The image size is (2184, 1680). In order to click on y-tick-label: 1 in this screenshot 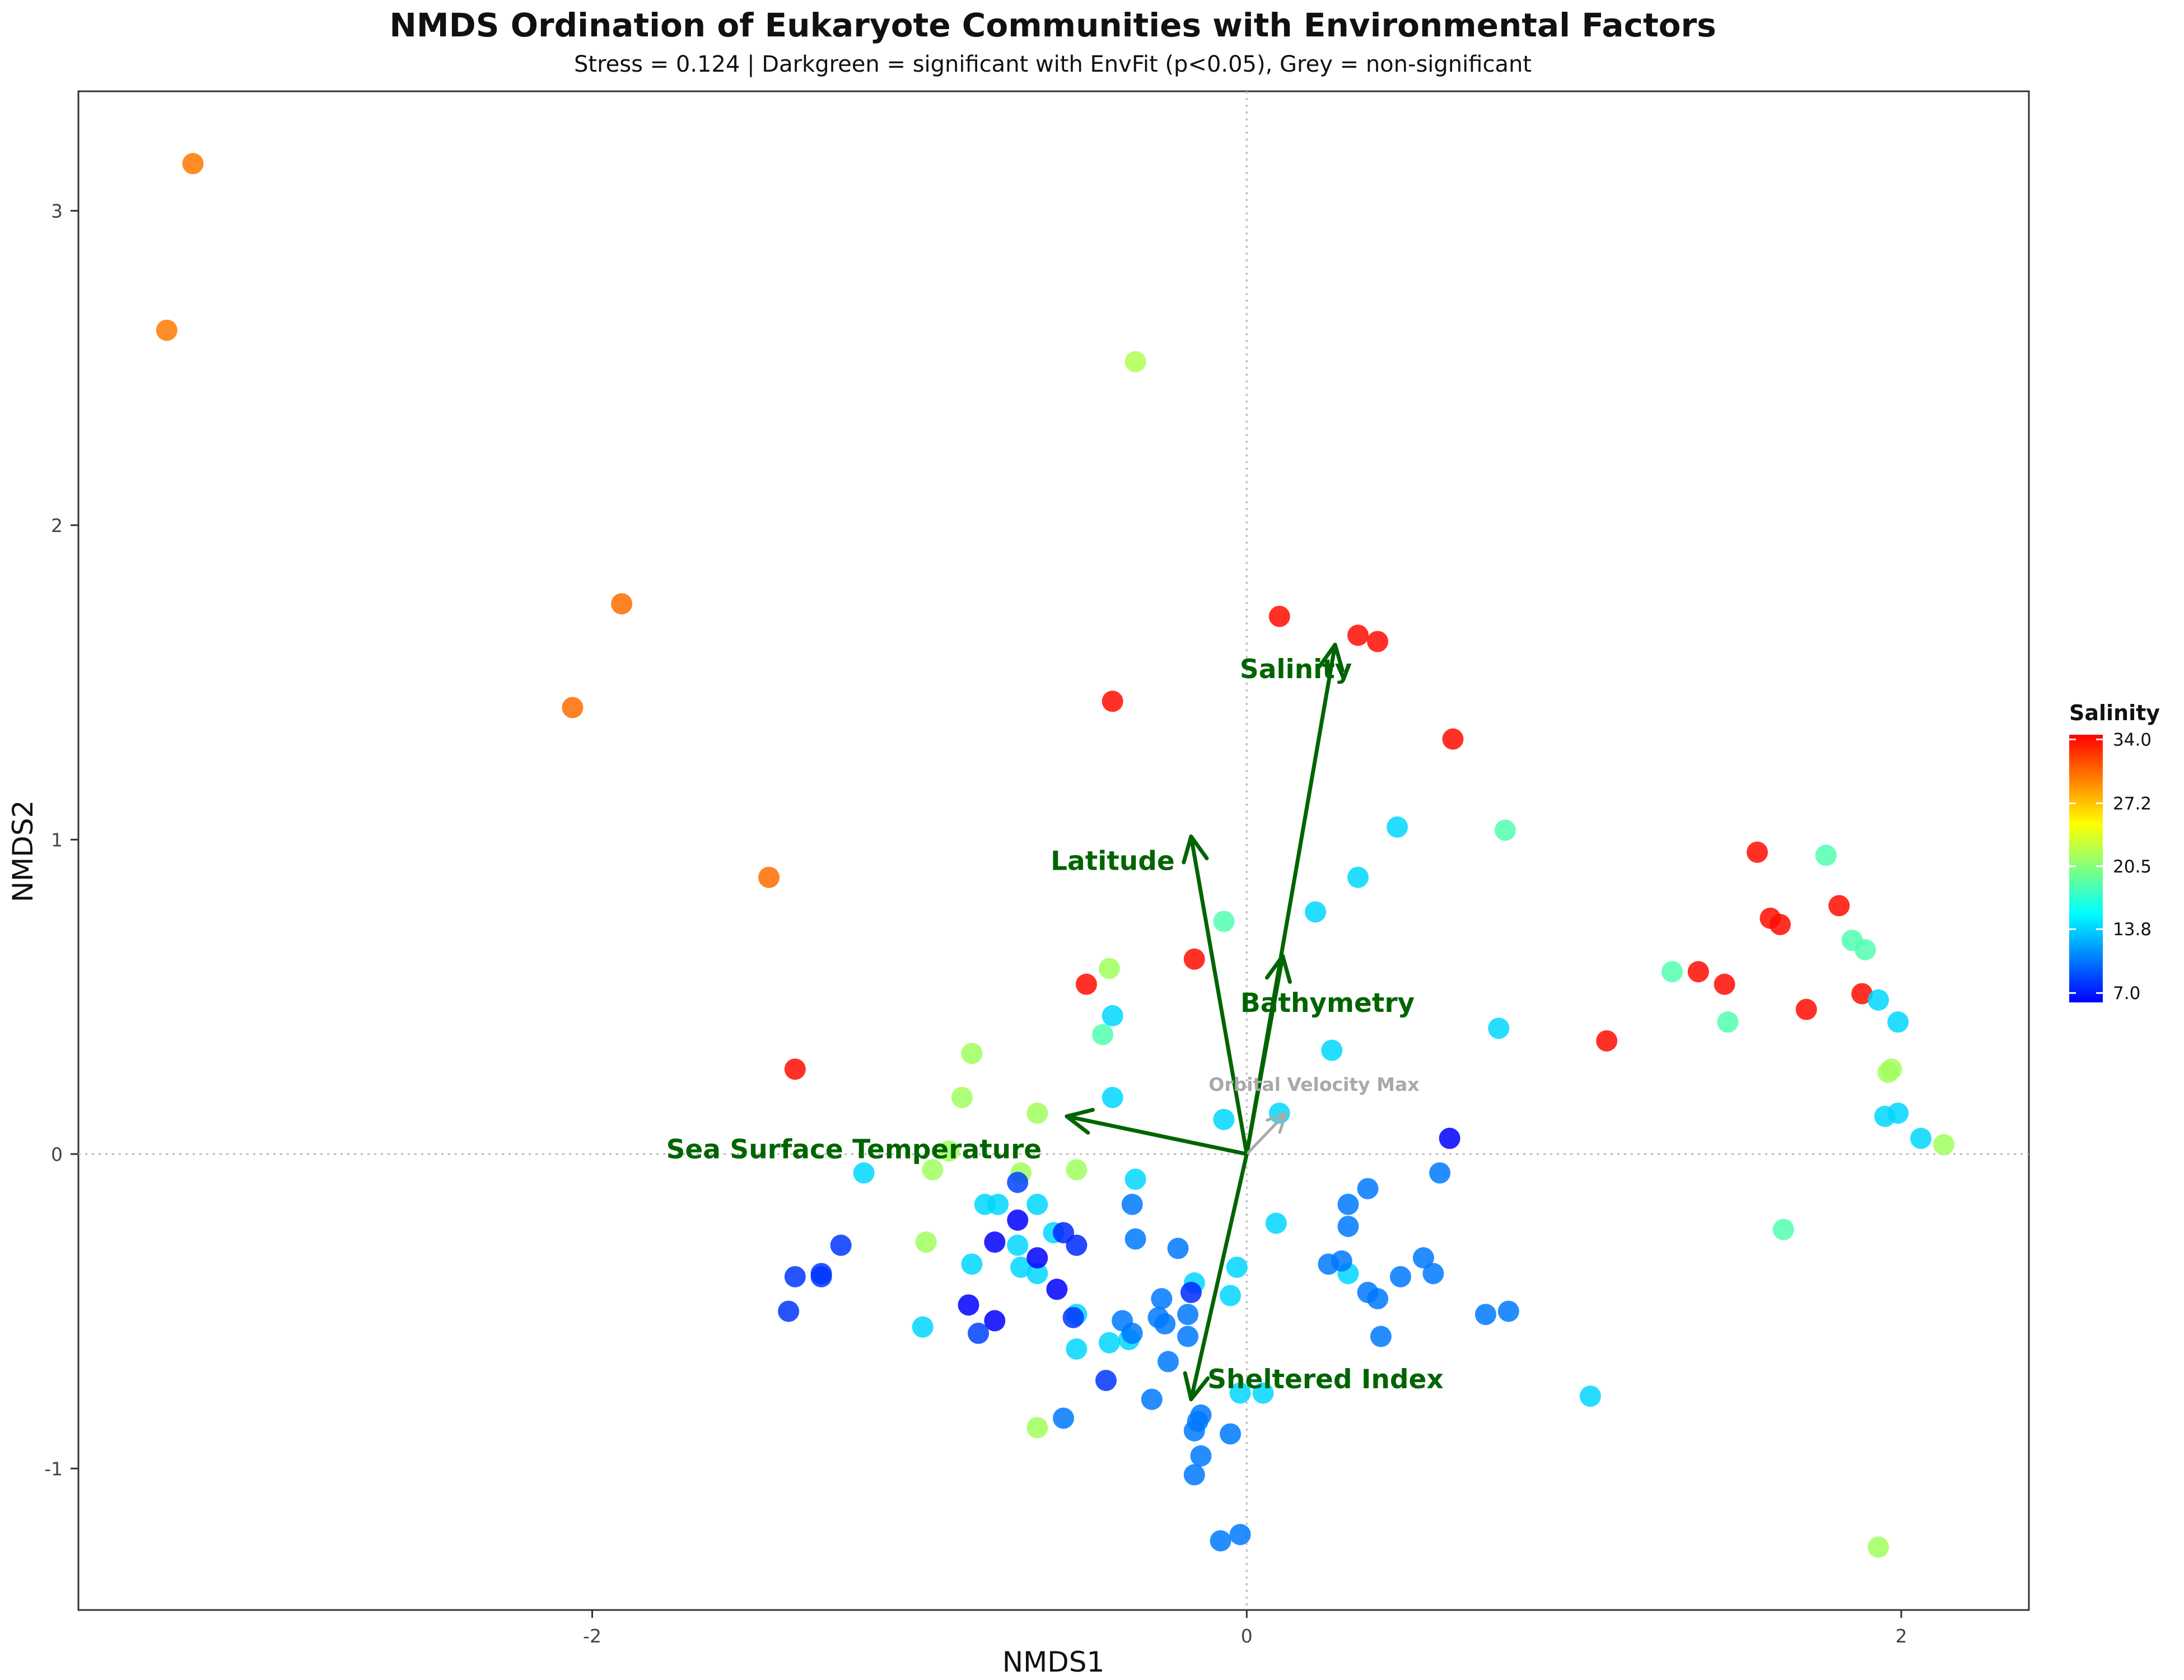, I will do `click(57, 840)`.